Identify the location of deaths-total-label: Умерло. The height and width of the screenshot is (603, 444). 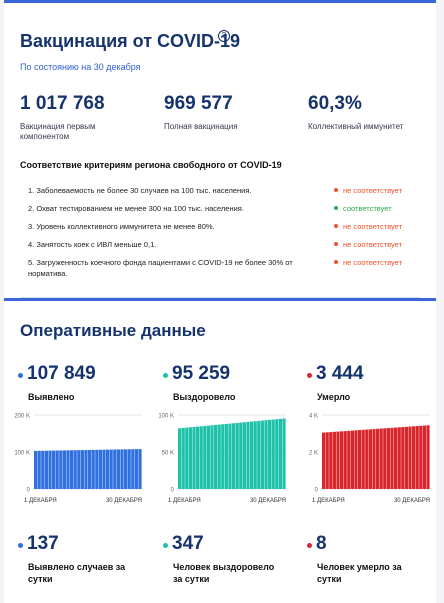
(334, 397).